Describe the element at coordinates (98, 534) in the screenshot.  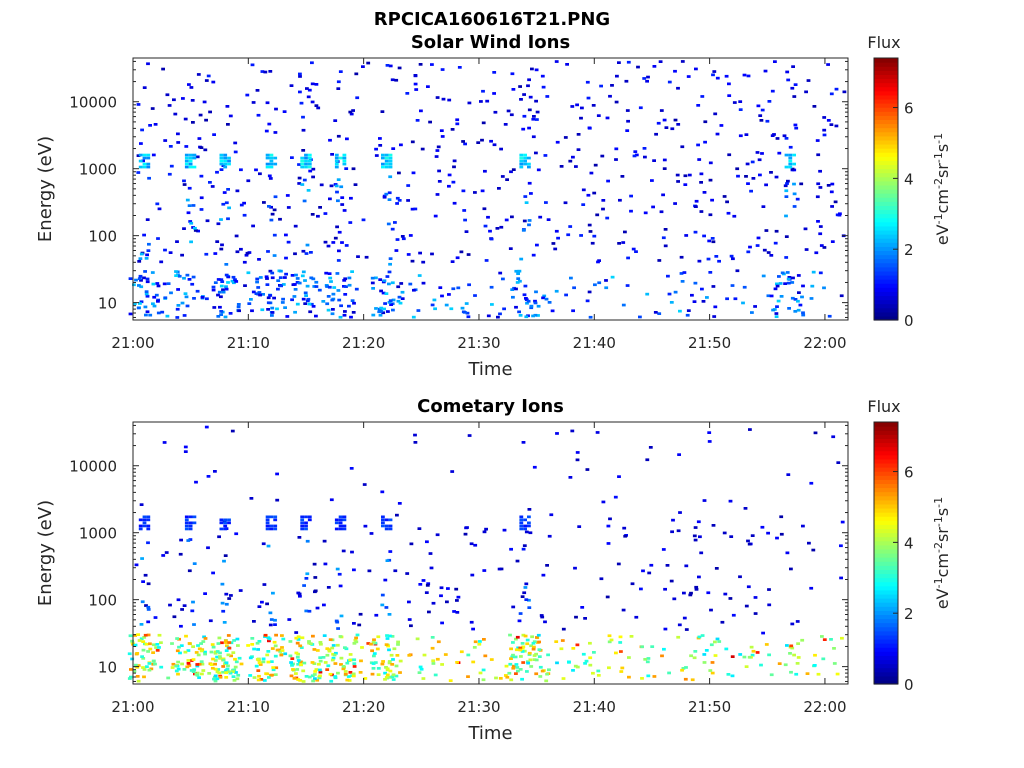
I see `y-tick-label: 1000` at that location.